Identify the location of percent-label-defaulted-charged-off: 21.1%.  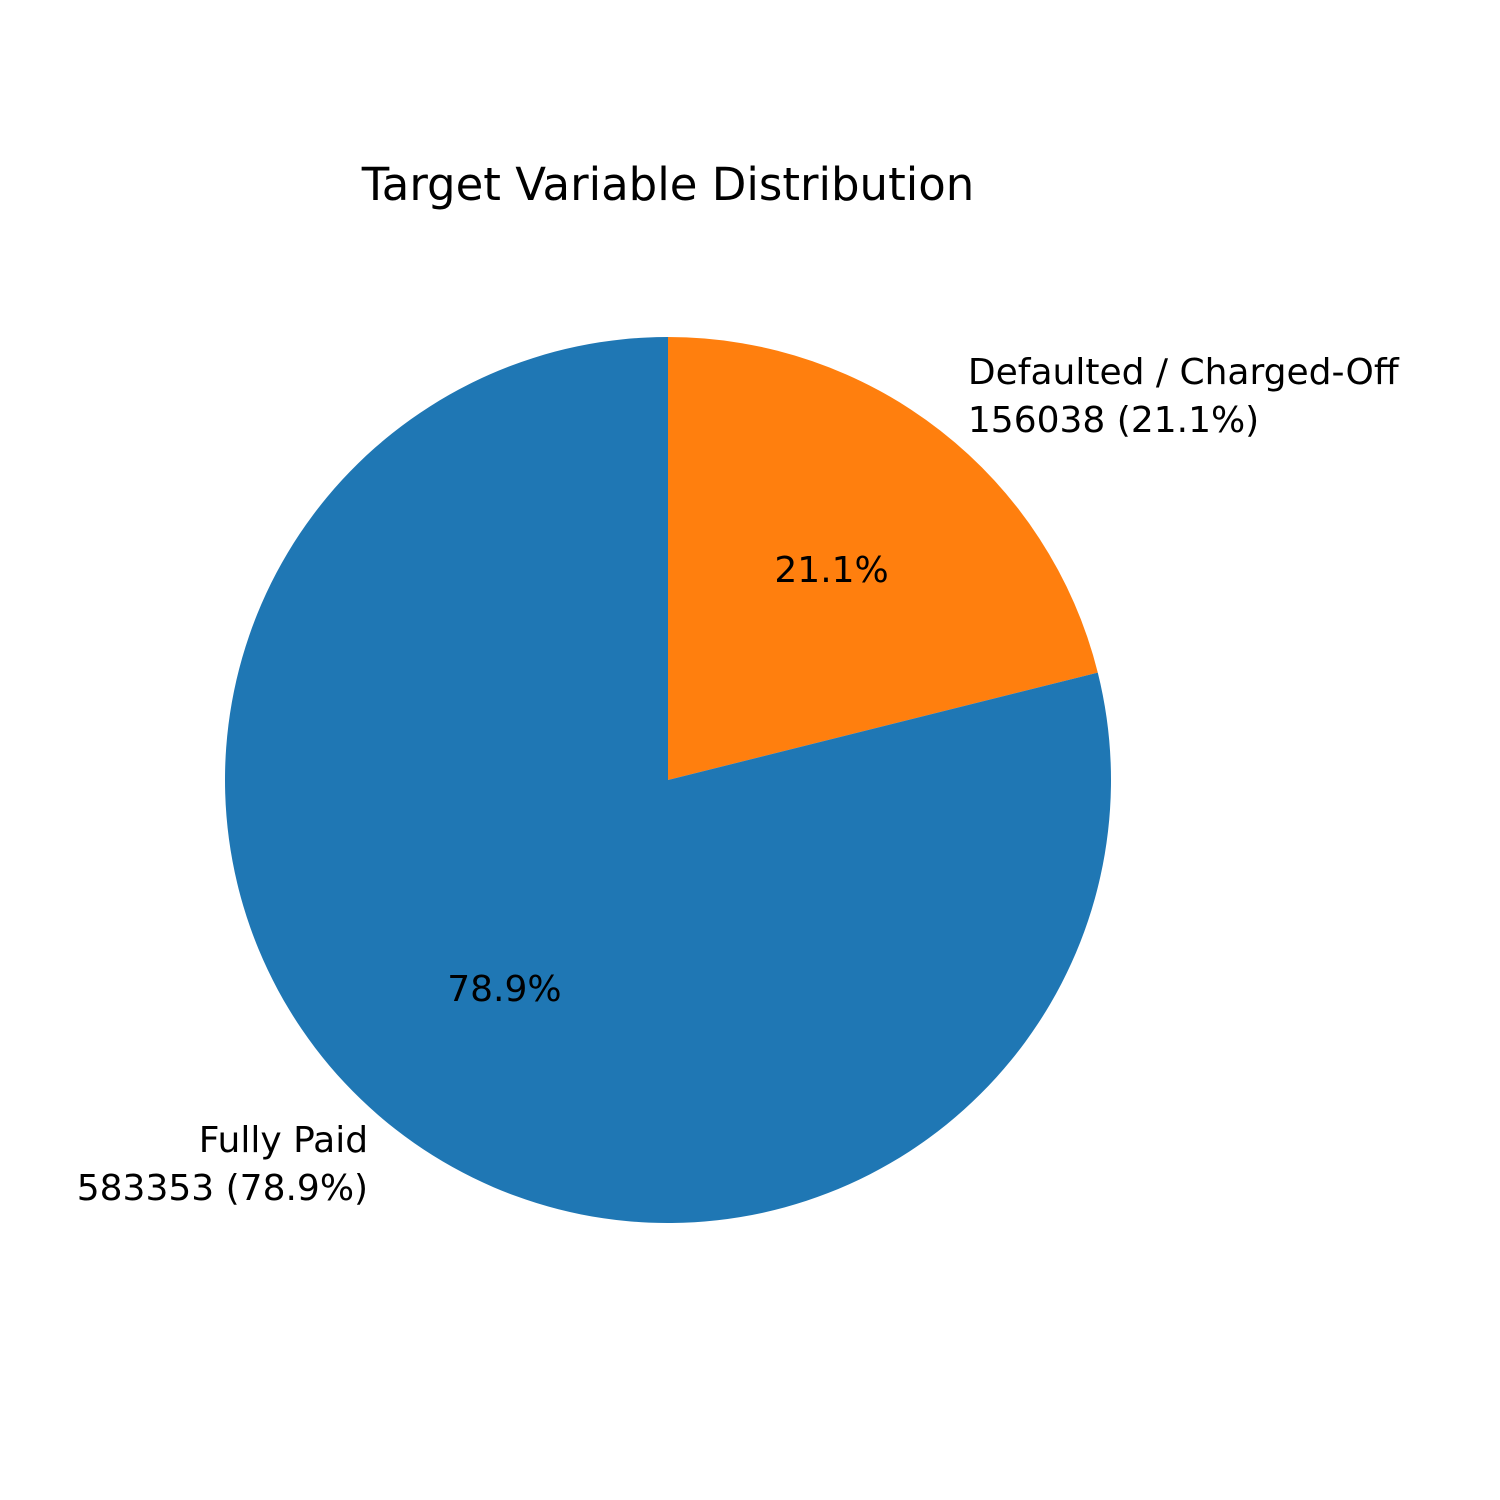
(831, 570).